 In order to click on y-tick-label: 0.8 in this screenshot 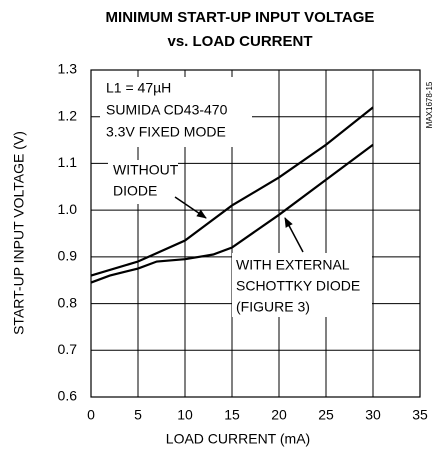, I will do `click(68, 302)`.